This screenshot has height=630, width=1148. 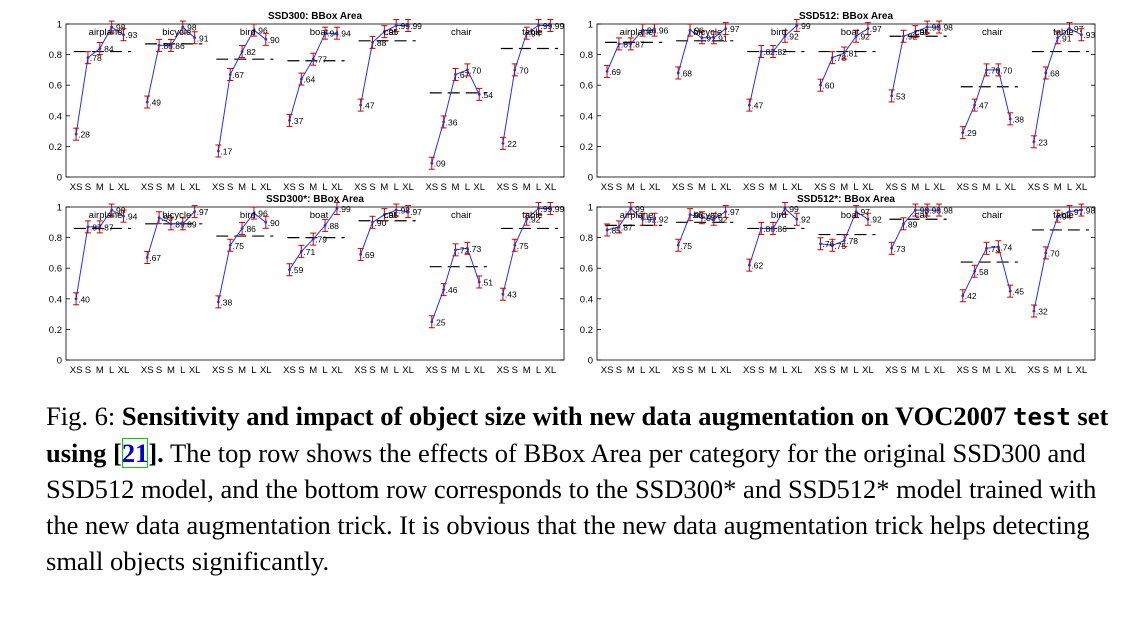 What do you see at coordinates (315, 199) in the screenshot?
I see `chart-title: SSD300*: BBox Area` at bounding box center [315, 199].